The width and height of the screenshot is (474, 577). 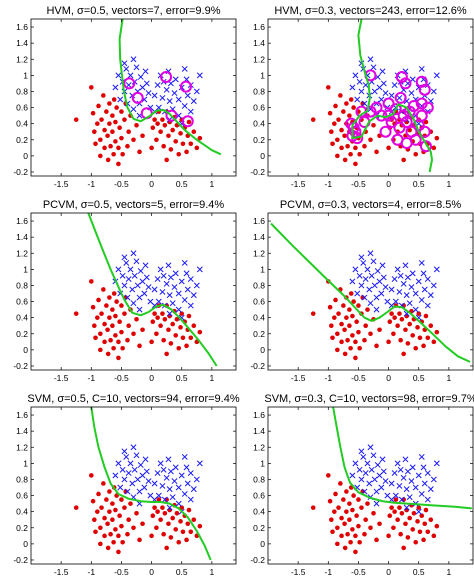 What do you see at coordinates (133, 11) in the screenshot?
I see `panel-title: HVM, σ=0.5, vectors=7, error=9.9%` at bounding box center [133, 11].